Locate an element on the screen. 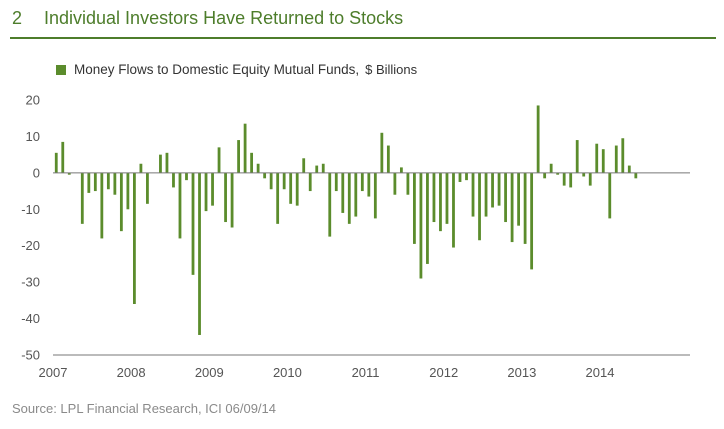 Image resolution: width=724 pixels, height=429 pixels. x-tick-label: 2014 is located at coordinates (600, 372).